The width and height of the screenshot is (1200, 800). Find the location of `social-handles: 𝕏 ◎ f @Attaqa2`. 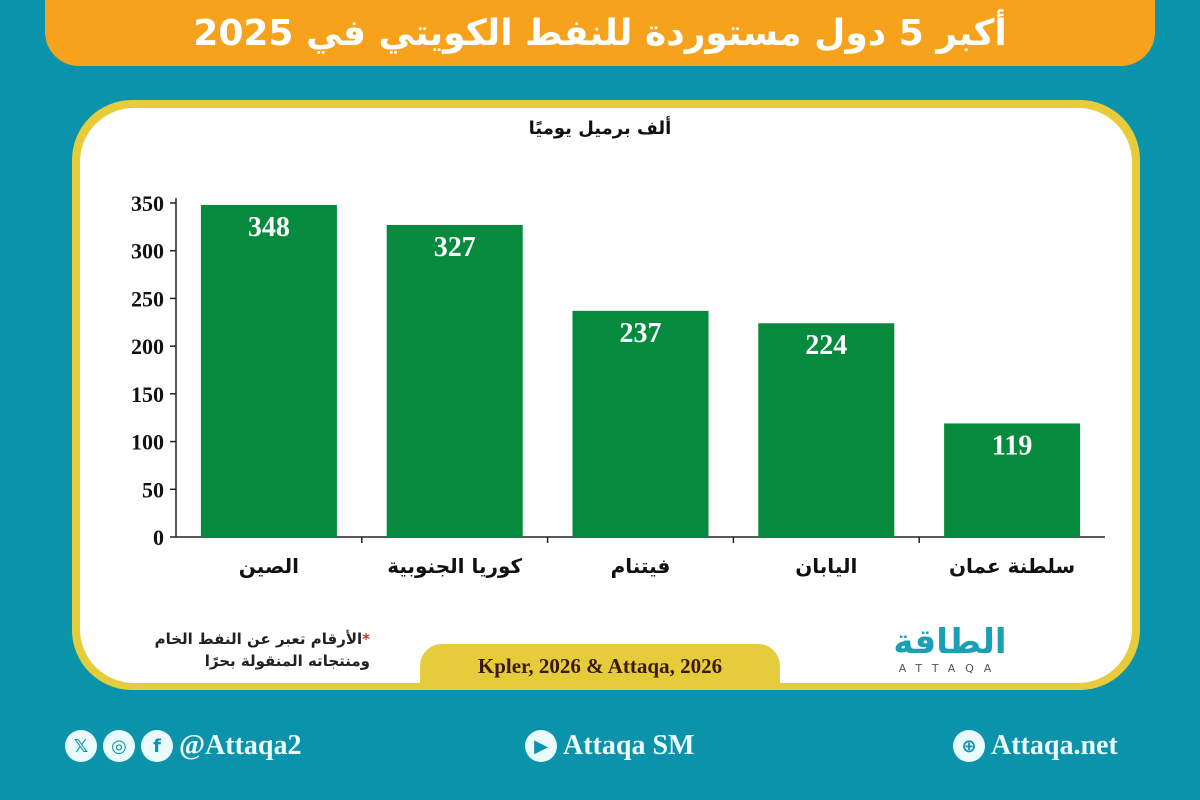

social-handles: 𝕏 ◎ f @Attaqa2 is located at coordinates (183, 746).